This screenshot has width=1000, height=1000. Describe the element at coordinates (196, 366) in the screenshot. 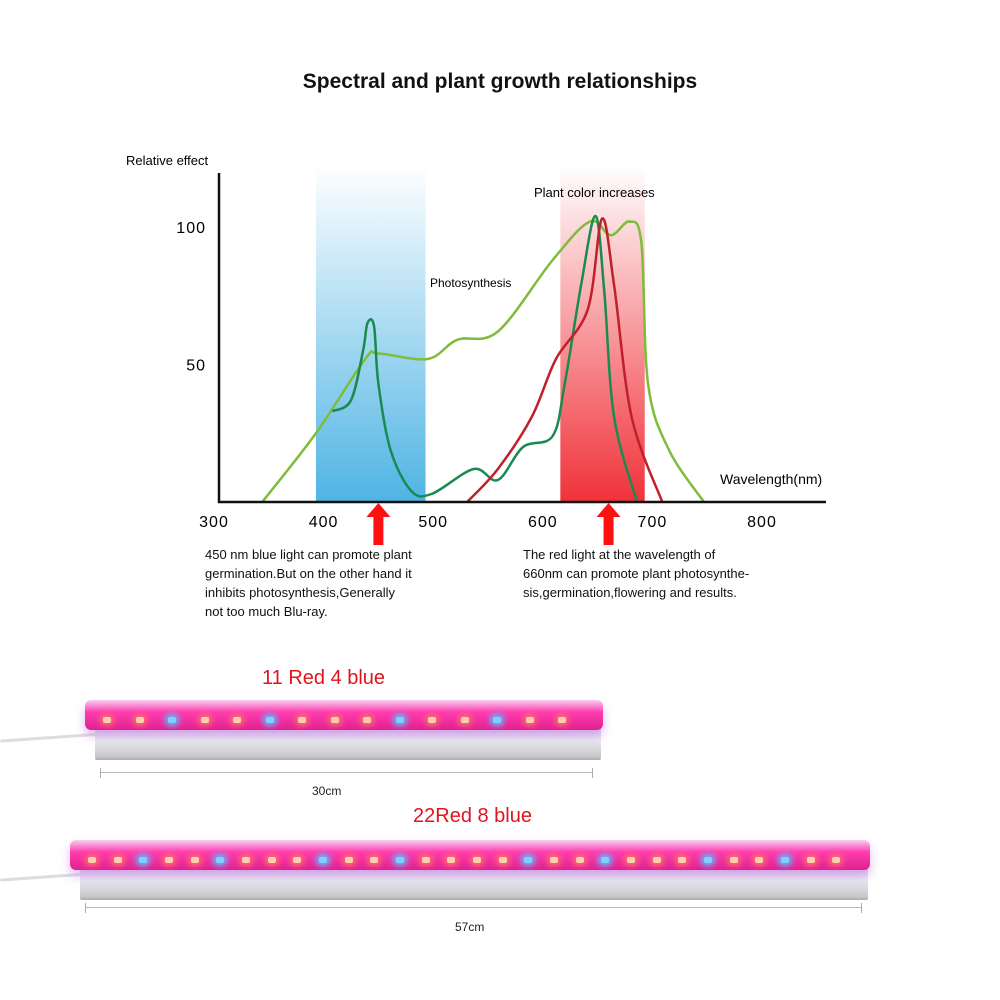

I see `y-tick-label: 50` at that location.